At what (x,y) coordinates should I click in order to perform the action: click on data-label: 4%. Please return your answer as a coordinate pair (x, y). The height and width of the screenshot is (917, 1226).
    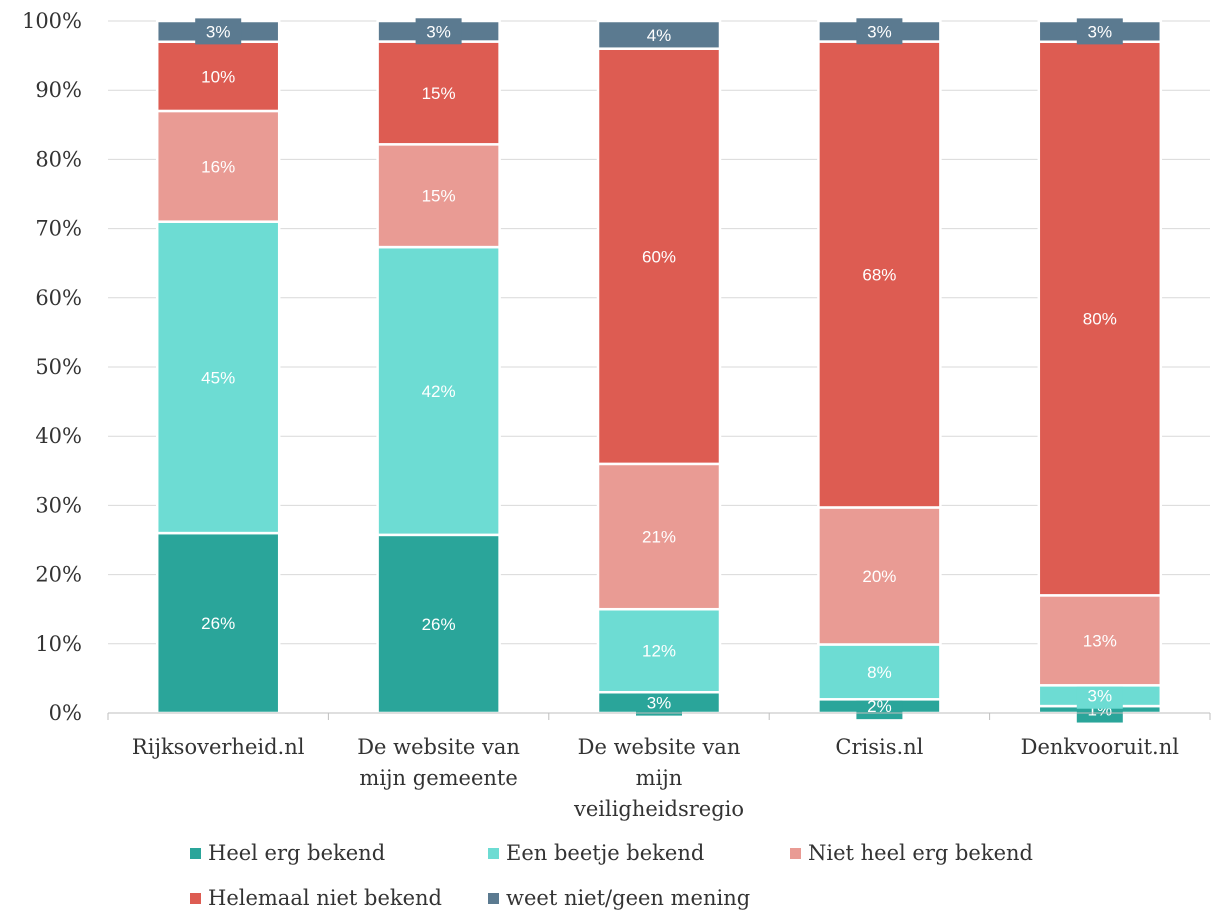
    Looking at the image, I should click on (659, 35).